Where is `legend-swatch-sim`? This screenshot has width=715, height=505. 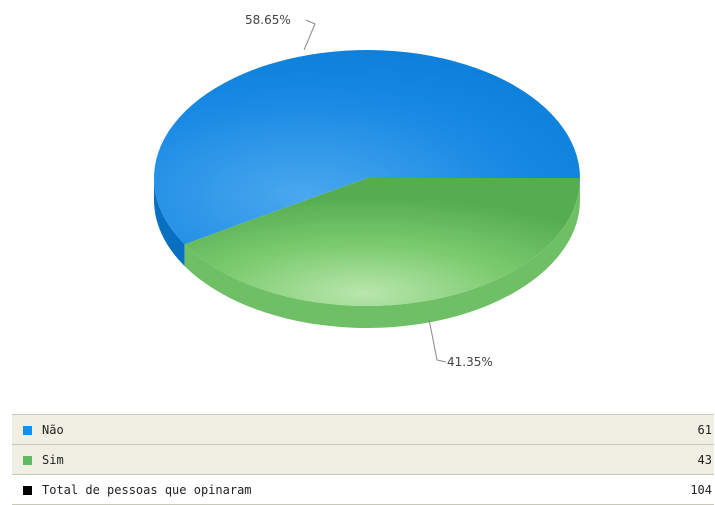 legend-swatch-sim is located at coordinates (27, 460).